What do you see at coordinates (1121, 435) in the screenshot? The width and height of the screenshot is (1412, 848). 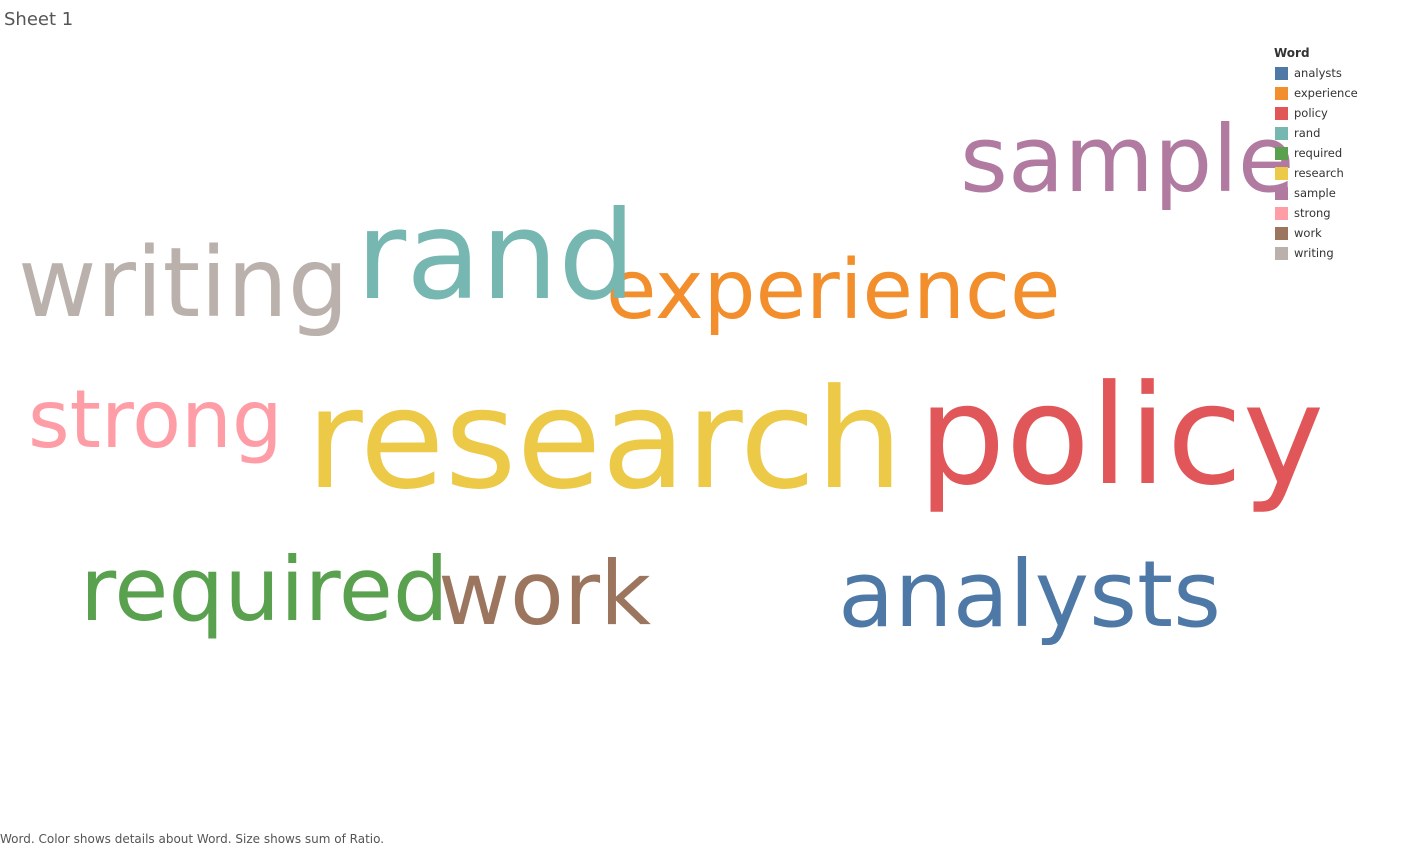 I see `word-policy: policy` at bounding box center [1121, 435].